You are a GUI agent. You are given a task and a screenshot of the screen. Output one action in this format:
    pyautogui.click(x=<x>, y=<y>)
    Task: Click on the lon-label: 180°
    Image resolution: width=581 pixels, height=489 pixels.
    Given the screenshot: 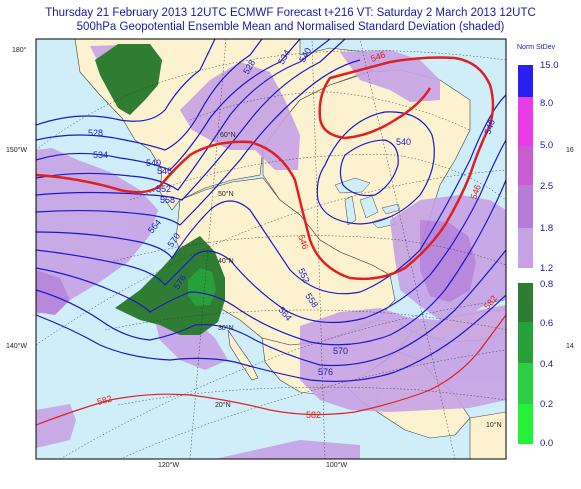 What is the action you would take?
    pyautogui.click(x=19, y=50)
    